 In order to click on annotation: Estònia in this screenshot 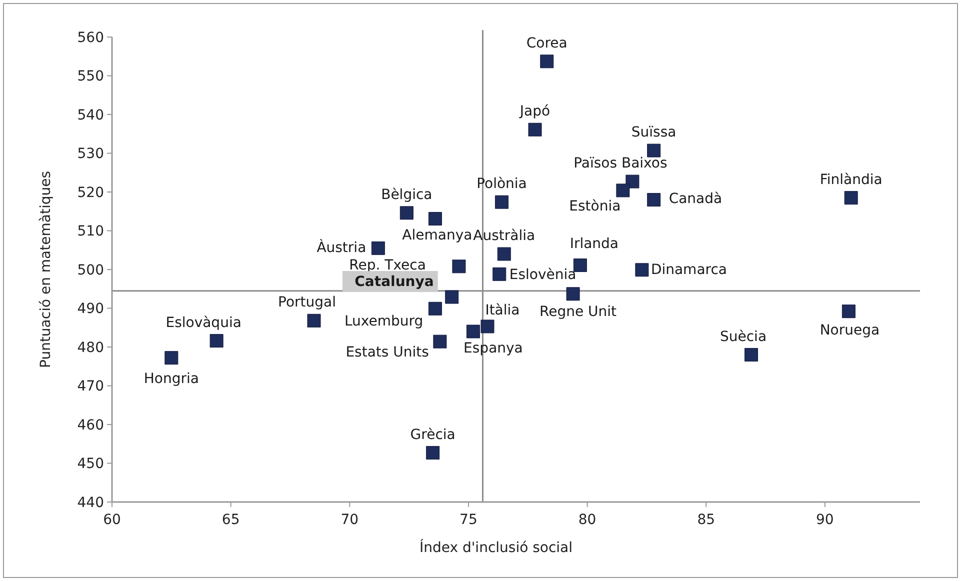, I will do `click(595, 206)`.